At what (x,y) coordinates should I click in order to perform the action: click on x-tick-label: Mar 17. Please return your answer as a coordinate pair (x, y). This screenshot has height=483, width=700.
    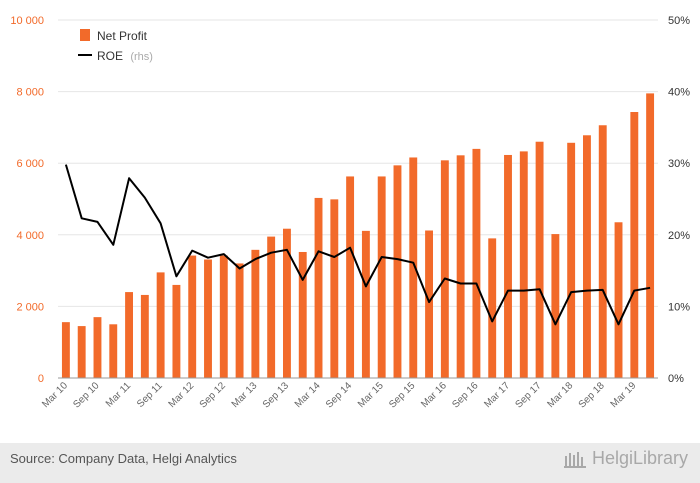
    Looking at the image, I should click on (497, 395).